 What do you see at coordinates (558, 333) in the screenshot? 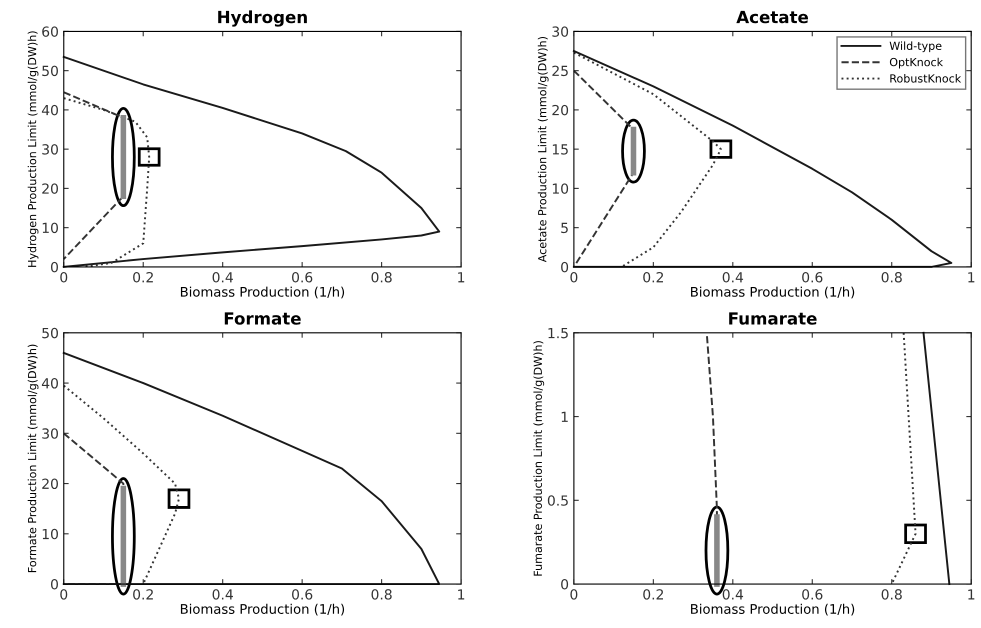
I see `y-tick-label: 1.5` at bounding box center [558, 333].